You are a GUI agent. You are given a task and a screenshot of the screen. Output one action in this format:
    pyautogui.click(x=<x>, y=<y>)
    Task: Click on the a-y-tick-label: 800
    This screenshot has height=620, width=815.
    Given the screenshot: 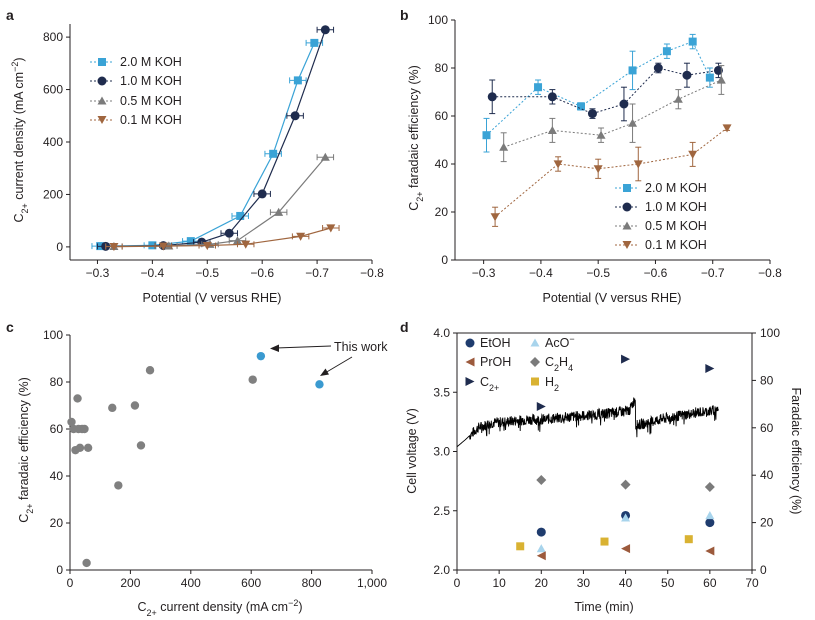 What is the action you would take?
    pyautogui.click(x=53, y=37)
    